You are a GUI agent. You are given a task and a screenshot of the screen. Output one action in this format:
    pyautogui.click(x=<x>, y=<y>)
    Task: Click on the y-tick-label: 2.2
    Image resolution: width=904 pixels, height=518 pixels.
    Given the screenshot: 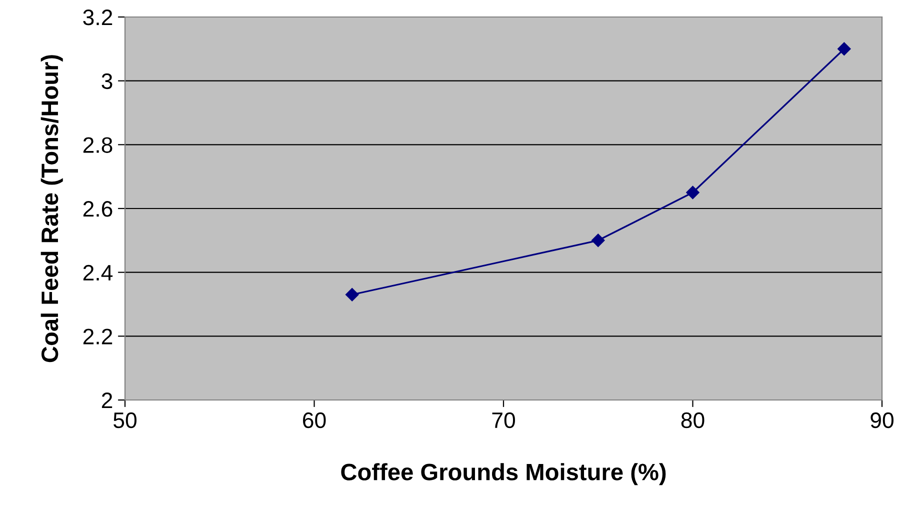 What is the action you would take?
    pyautogui.click(x=97, y=336)
    